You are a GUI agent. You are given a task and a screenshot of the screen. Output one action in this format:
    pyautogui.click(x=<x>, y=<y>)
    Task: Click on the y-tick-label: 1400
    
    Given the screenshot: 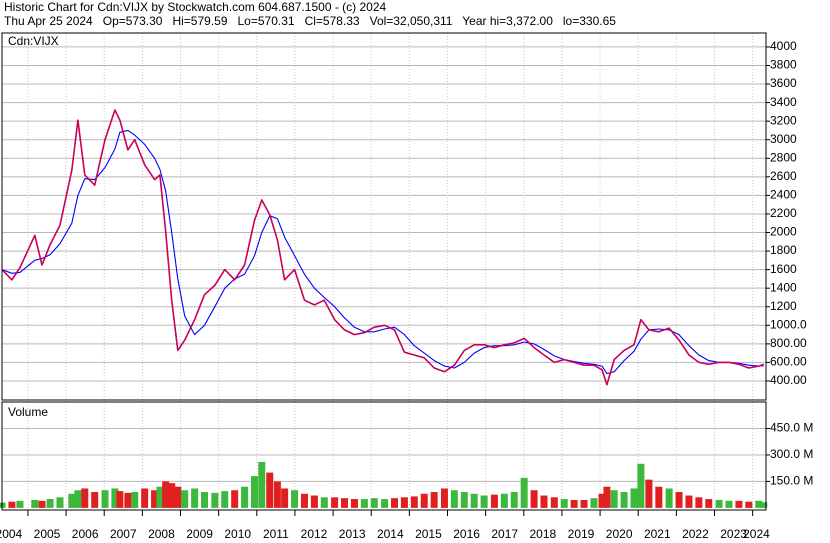 What is the action you would take?
    pyautogui.click(x=783, y=287)
    